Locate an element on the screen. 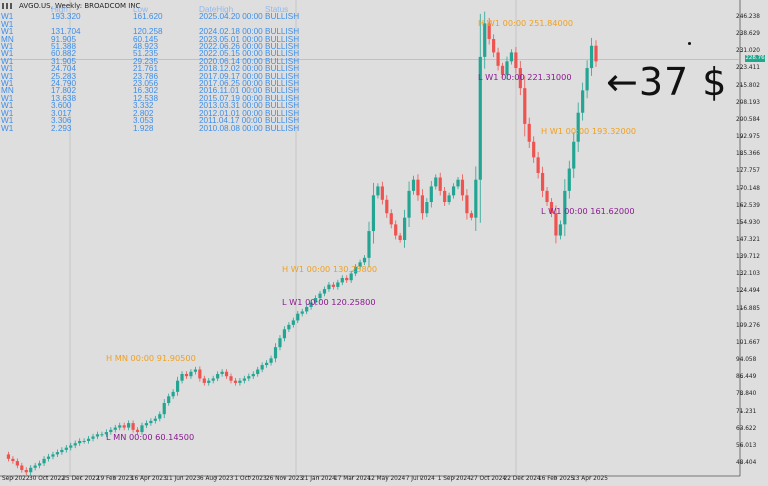 This screenshot has width=768, height=486. price-tick-label: 208.193 is located at coordinates (748, 102).